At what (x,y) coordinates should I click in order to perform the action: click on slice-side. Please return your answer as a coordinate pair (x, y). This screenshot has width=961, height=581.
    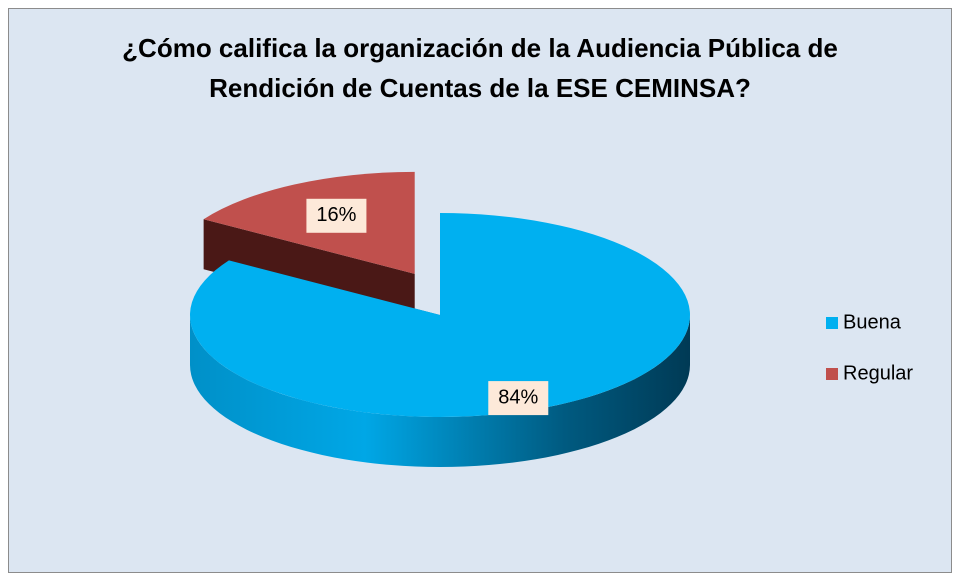
    Looking at the image, I should click on (440, 391).